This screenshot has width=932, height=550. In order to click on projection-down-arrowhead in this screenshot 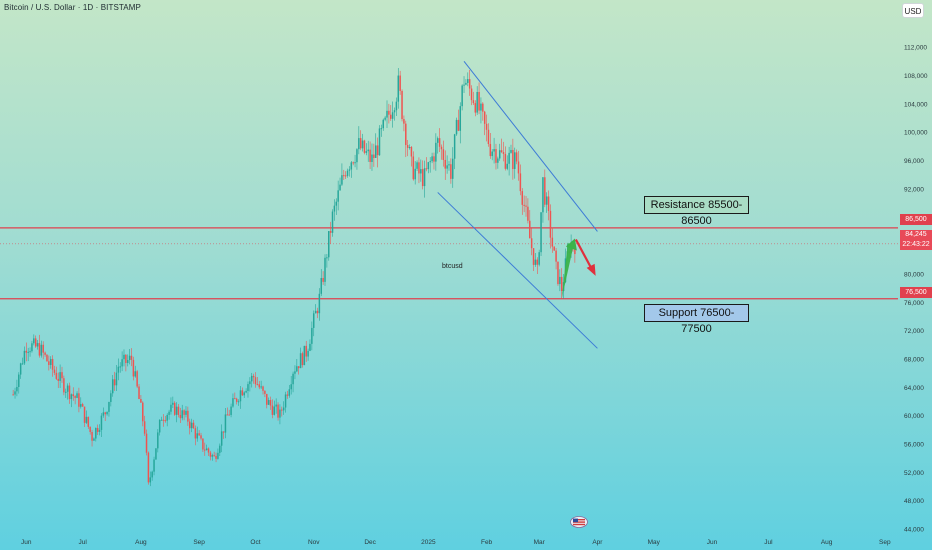, I will do `click(591, 269)`.